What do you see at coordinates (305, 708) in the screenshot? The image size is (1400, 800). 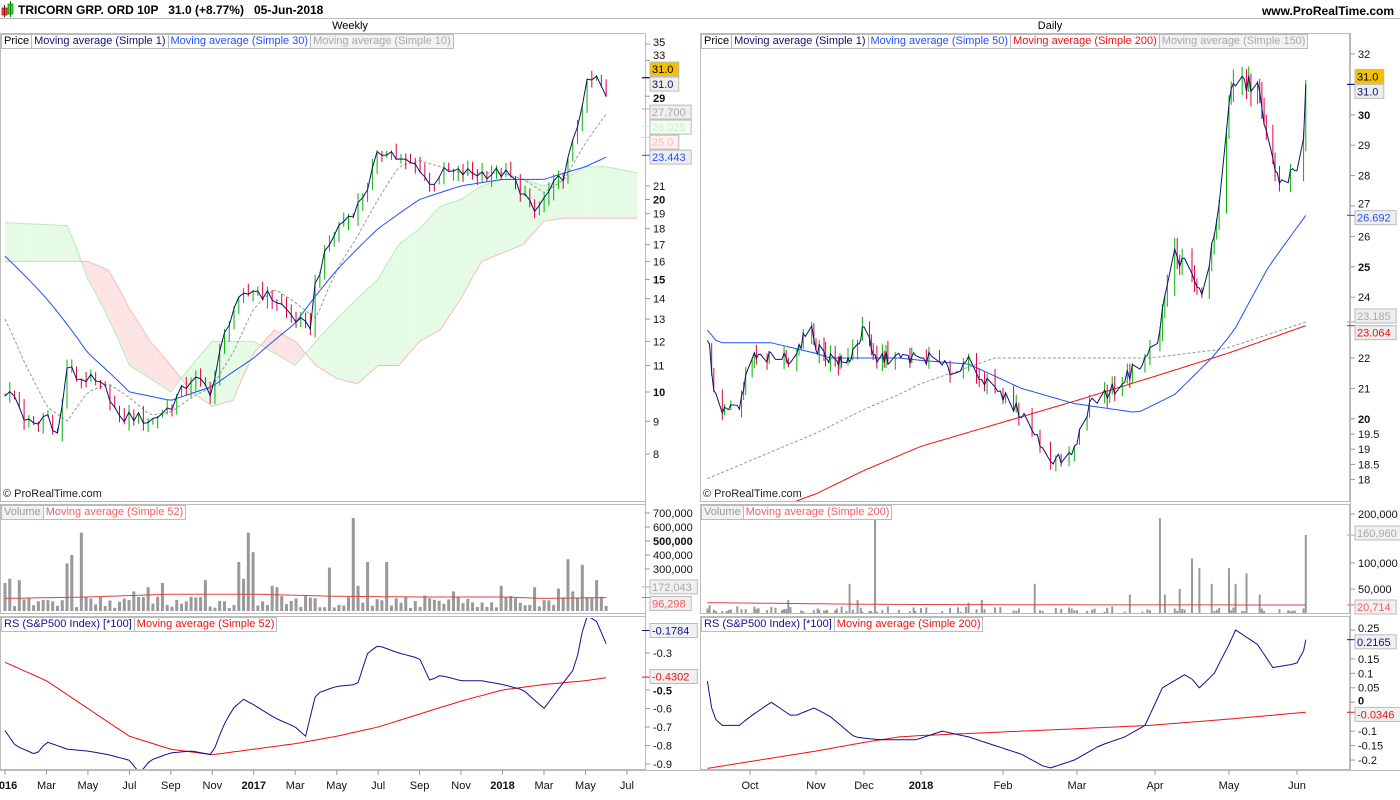 I see `rs-ma-line` at bounding box center [305, 708].